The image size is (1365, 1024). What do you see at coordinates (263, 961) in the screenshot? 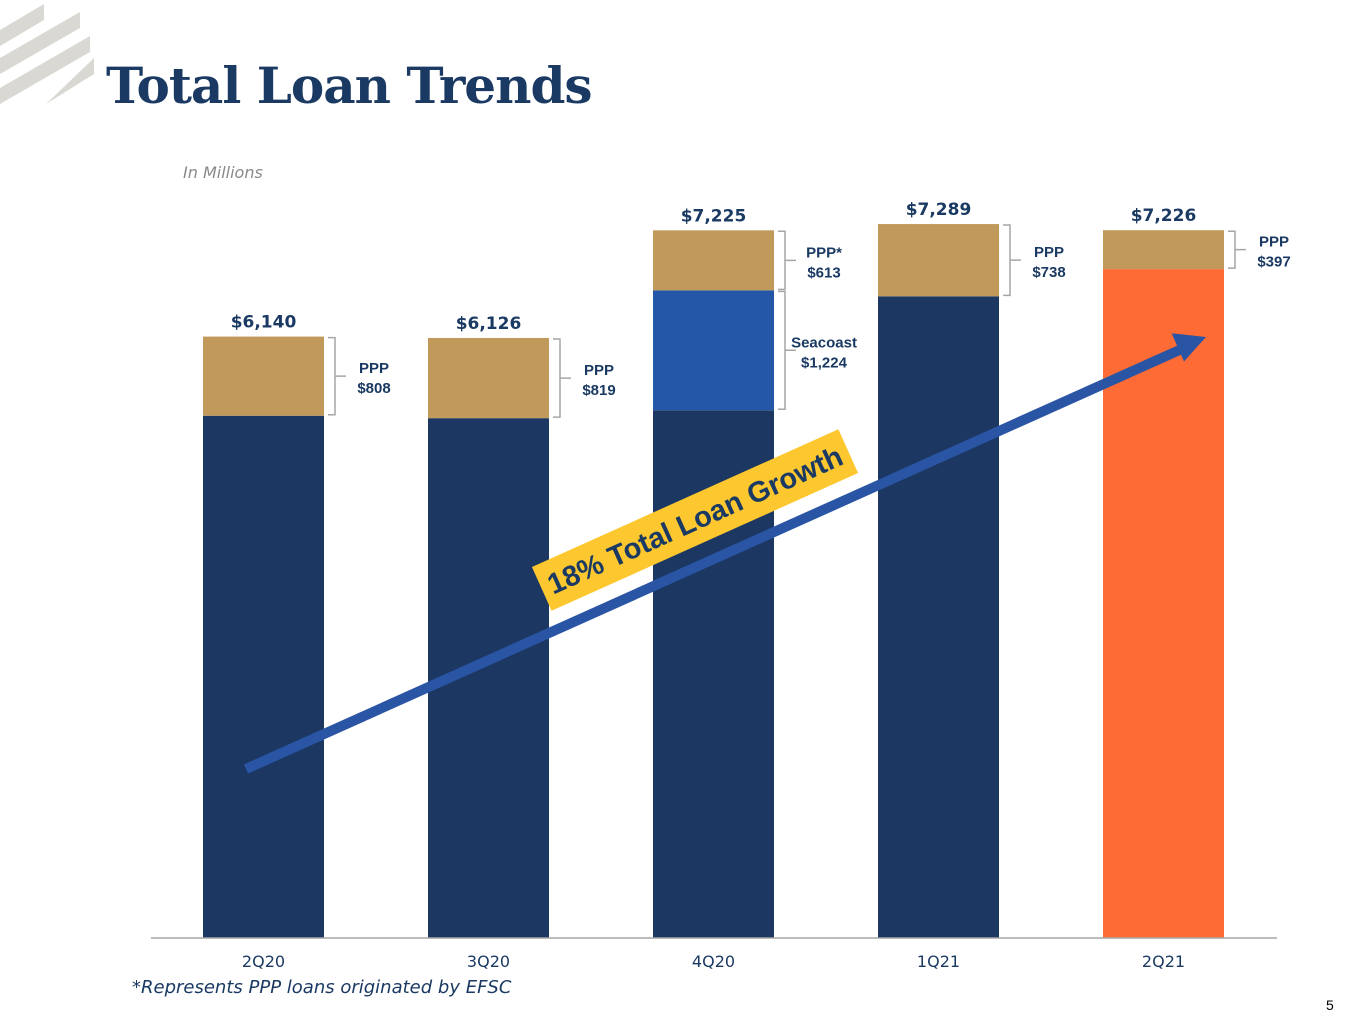
I see `x-tick-2q20: 2Q20` at bounding box center [263, 961].